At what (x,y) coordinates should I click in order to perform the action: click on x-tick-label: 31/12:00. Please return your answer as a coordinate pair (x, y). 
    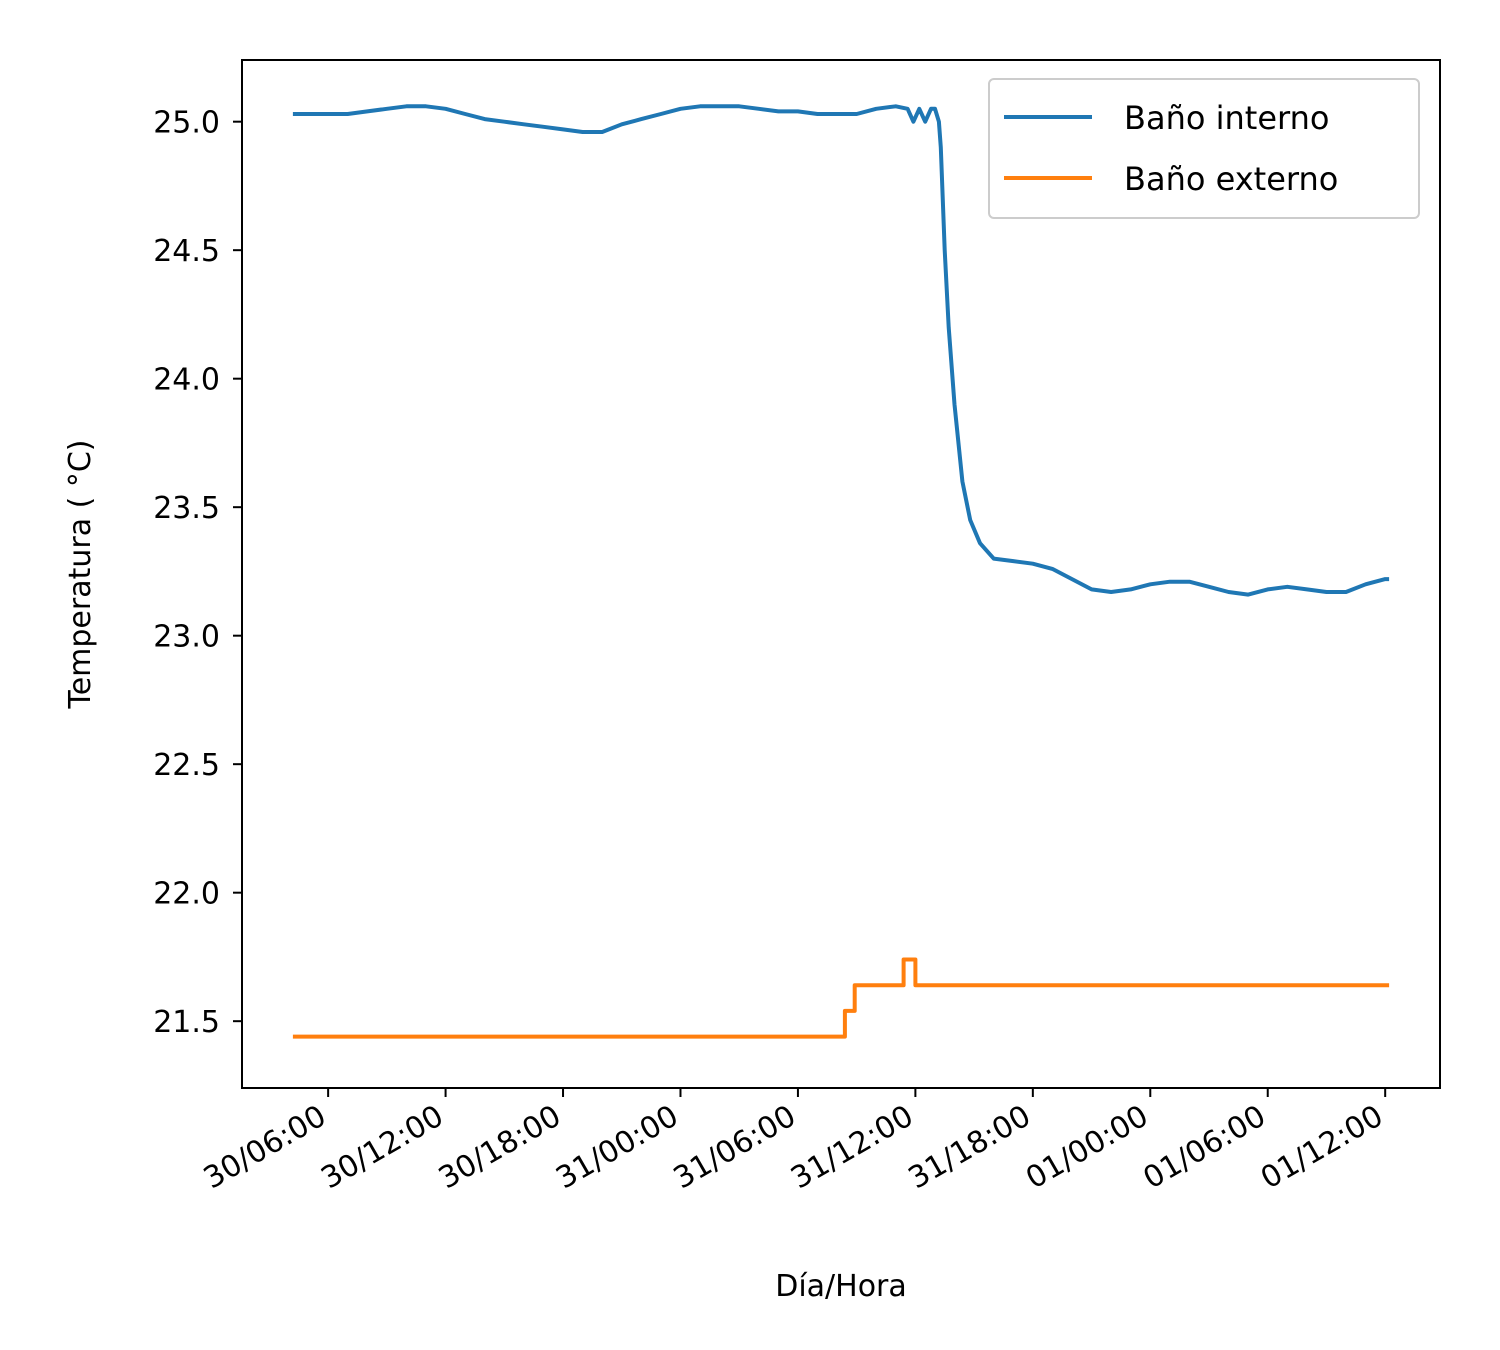
    Looking at the image, I should click on (852, 1148).